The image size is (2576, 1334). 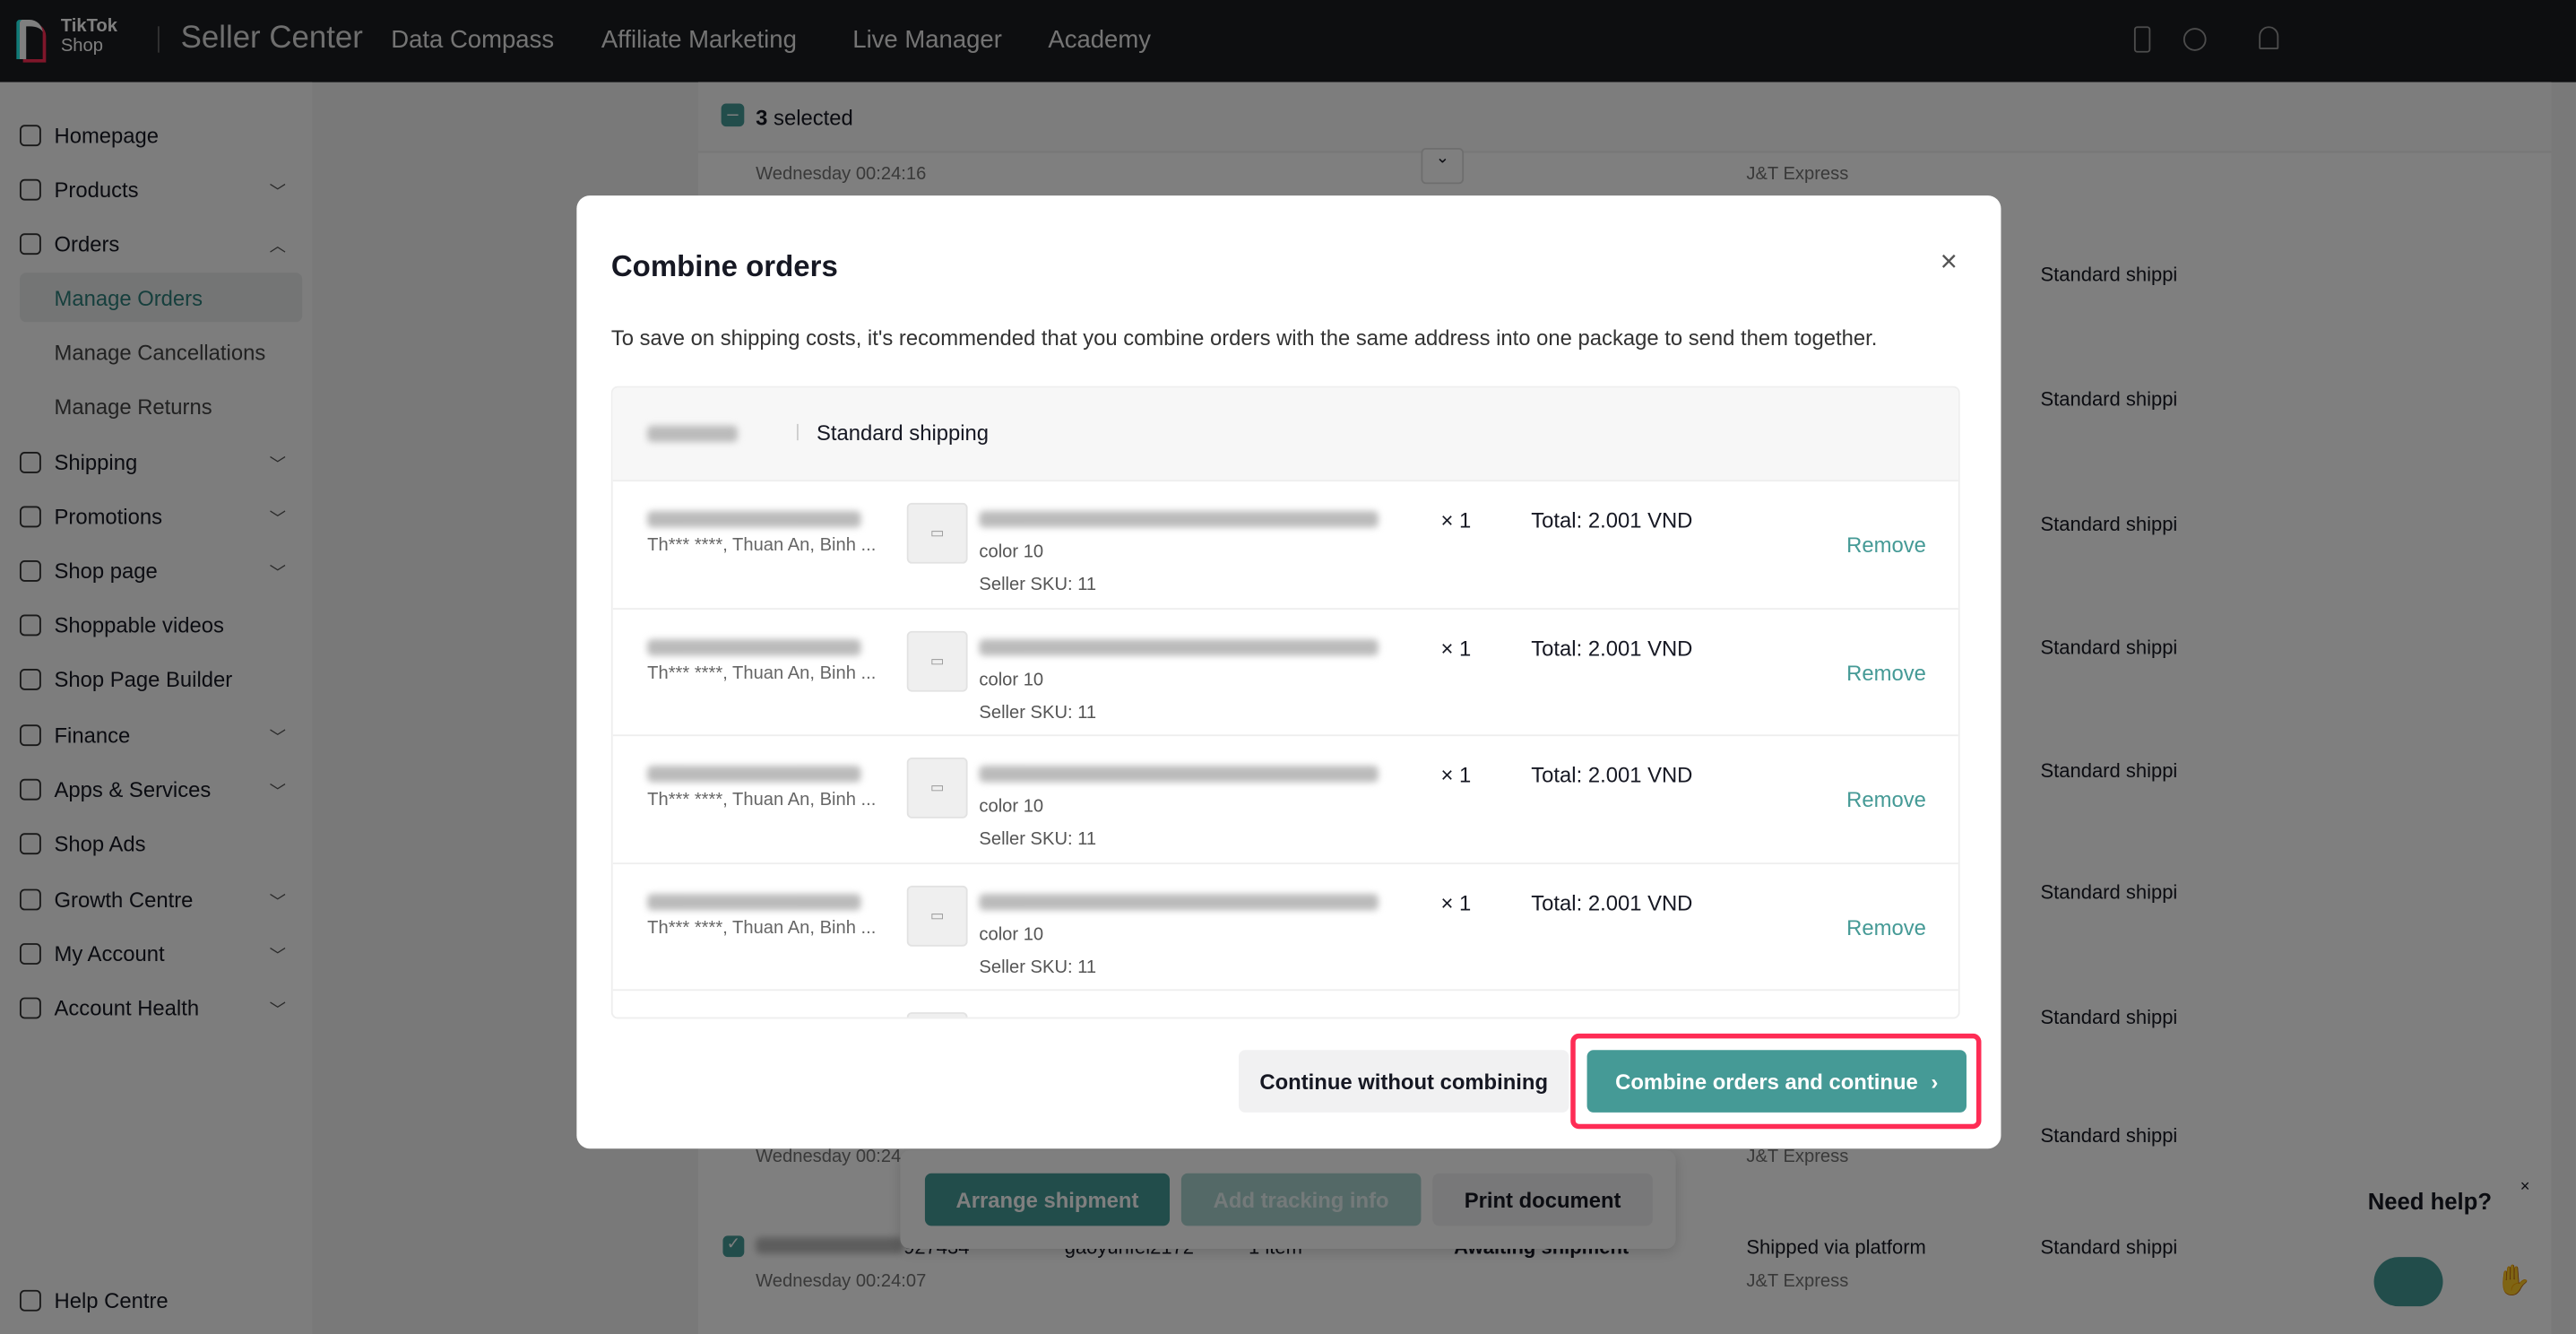 I want to click on continue-without-combining-button: Continue without combining, so click(x=1404, y=1081).